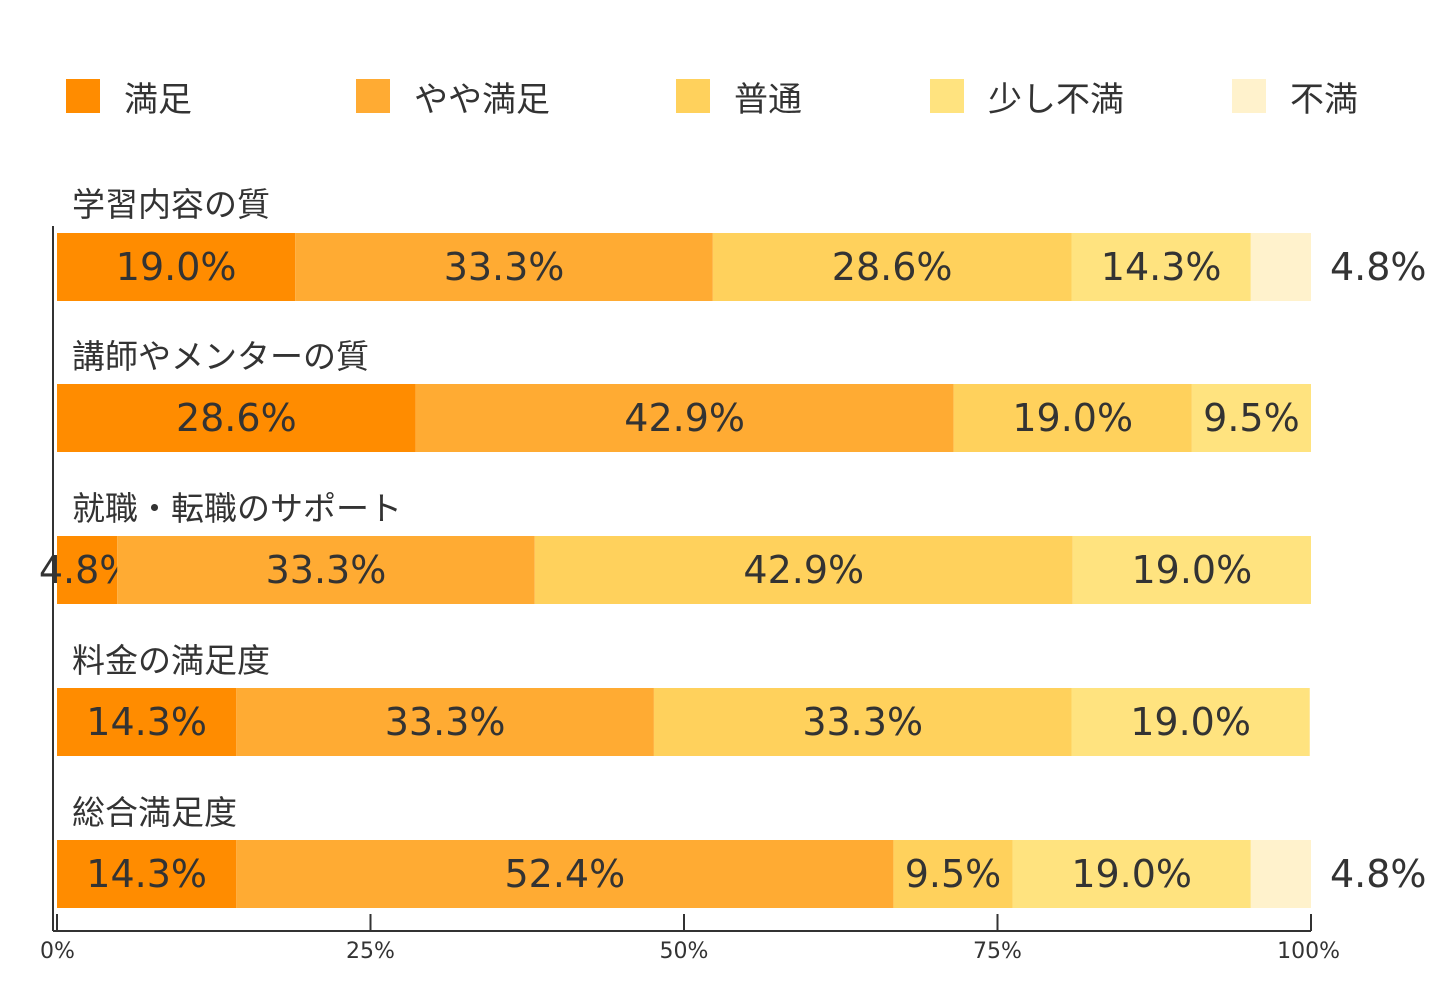 The height and width of the screenshot is (992, 1438). I want to click on x-tick-label: 50%, so click(684, 951).